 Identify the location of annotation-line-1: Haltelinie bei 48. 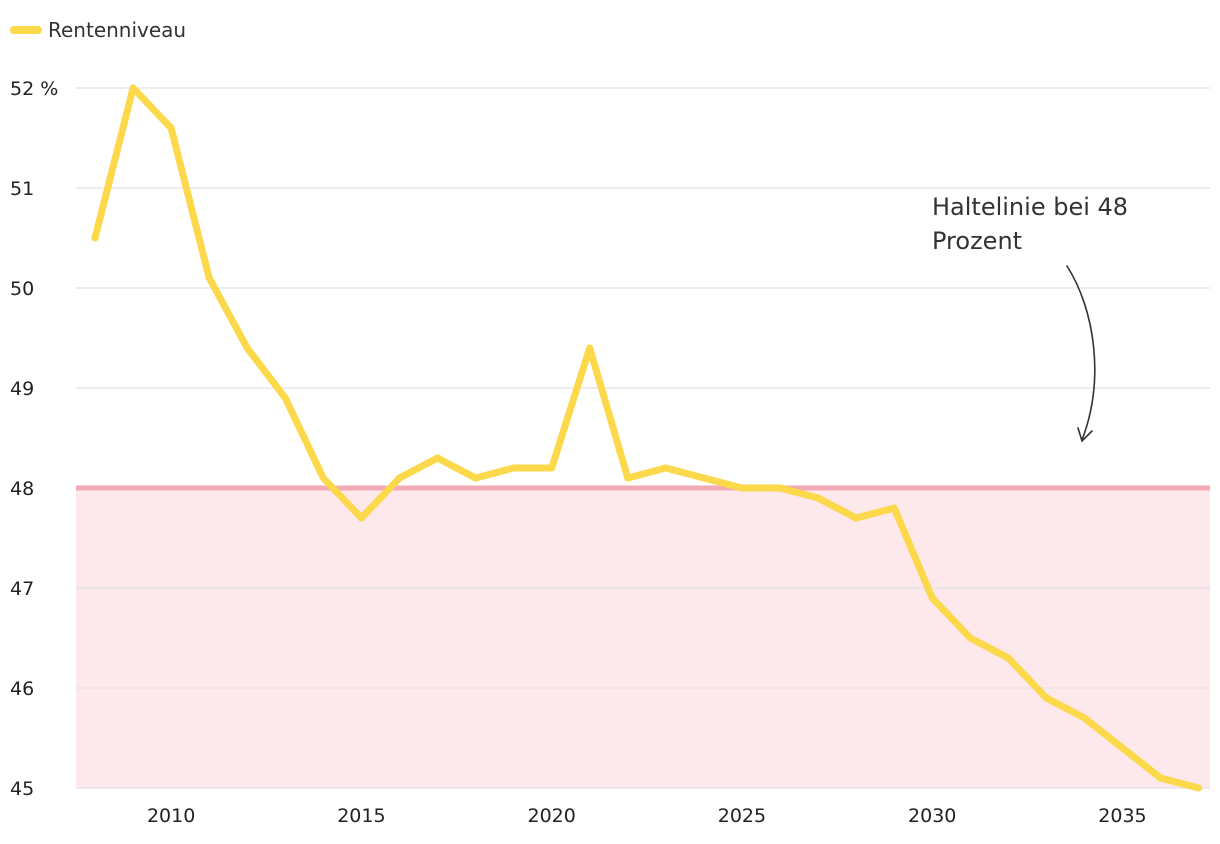
(1030, 207).